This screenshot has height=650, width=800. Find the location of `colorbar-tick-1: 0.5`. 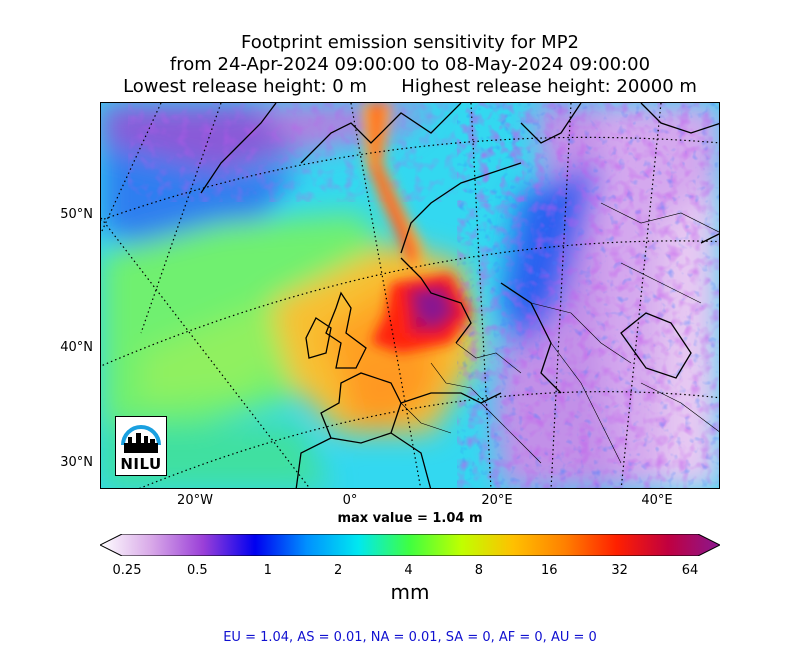

colorbar-tick-1: 0.5 is located at coordinates (197, 570).